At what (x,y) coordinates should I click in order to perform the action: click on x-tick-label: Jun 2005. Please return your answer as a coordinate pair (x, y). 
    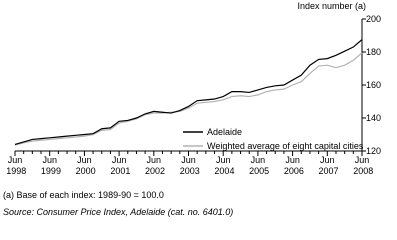
    Looking at the image, I should click on (258, 165).